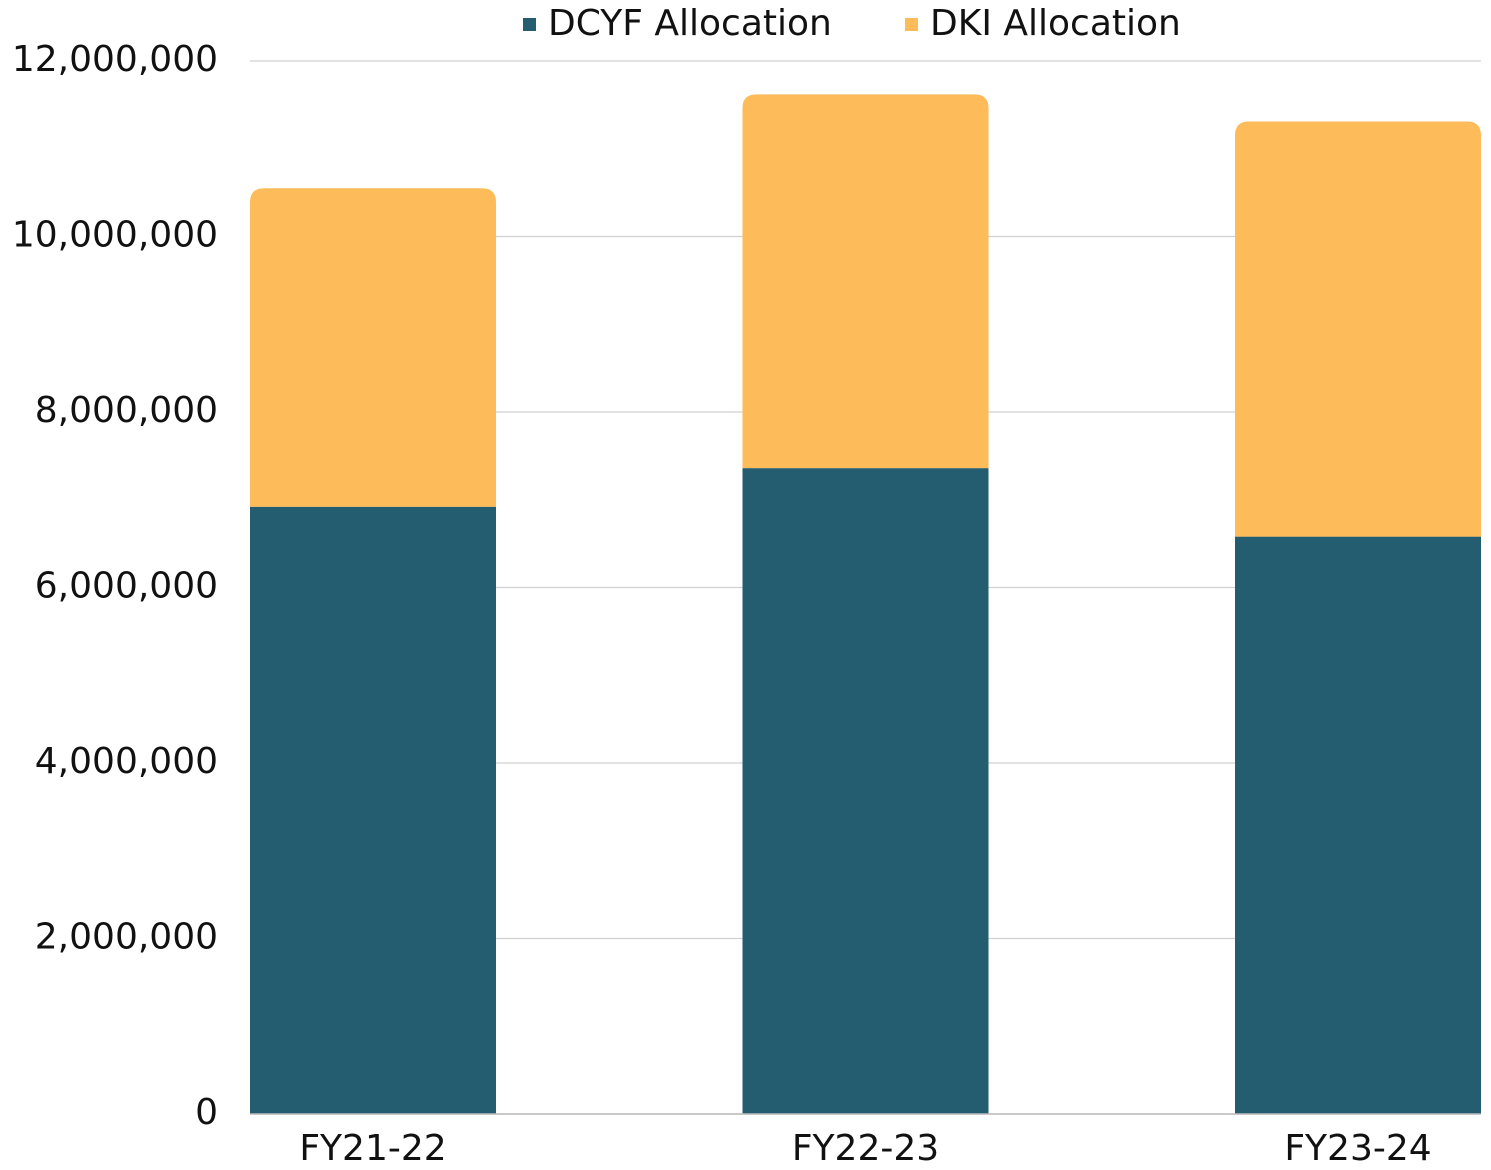 This screenshot has width=1491, height=1170. Describe the element at coordinates (865, 1148) in the screenshot. I see `x-tick-label: FY22-23` at that location.